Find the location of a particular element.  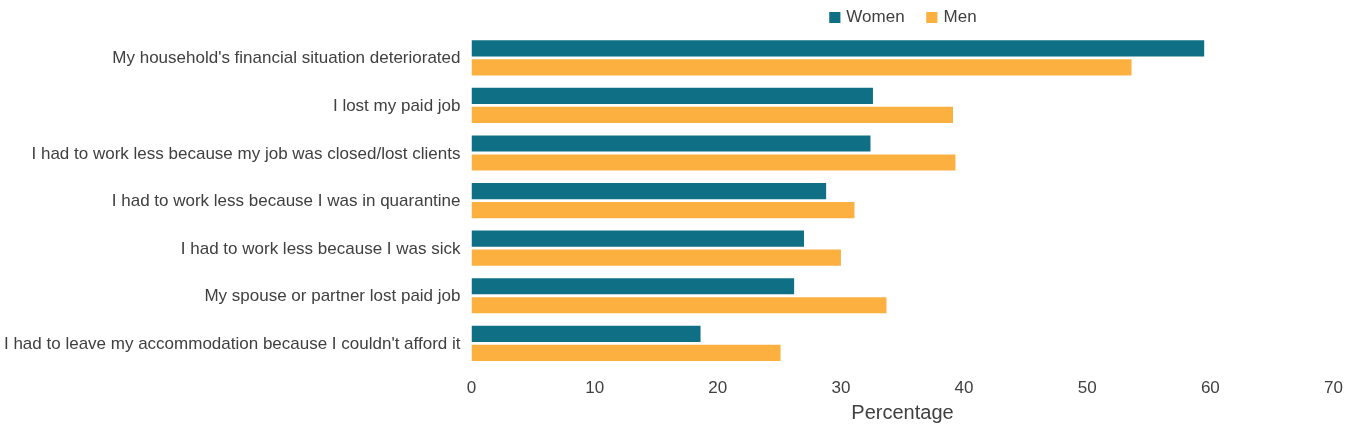

y-tick-label: My household's financial situation deteriorated is located at coordinates (286, 58).